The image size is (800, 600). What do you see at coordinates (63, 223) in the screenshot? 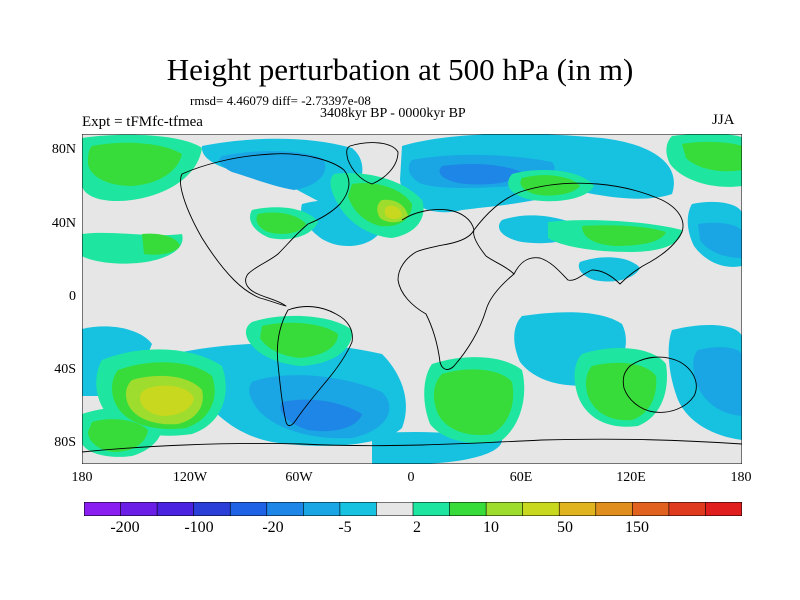
I see `lat-label-40n: 40N` at bounding box center [63, 223].